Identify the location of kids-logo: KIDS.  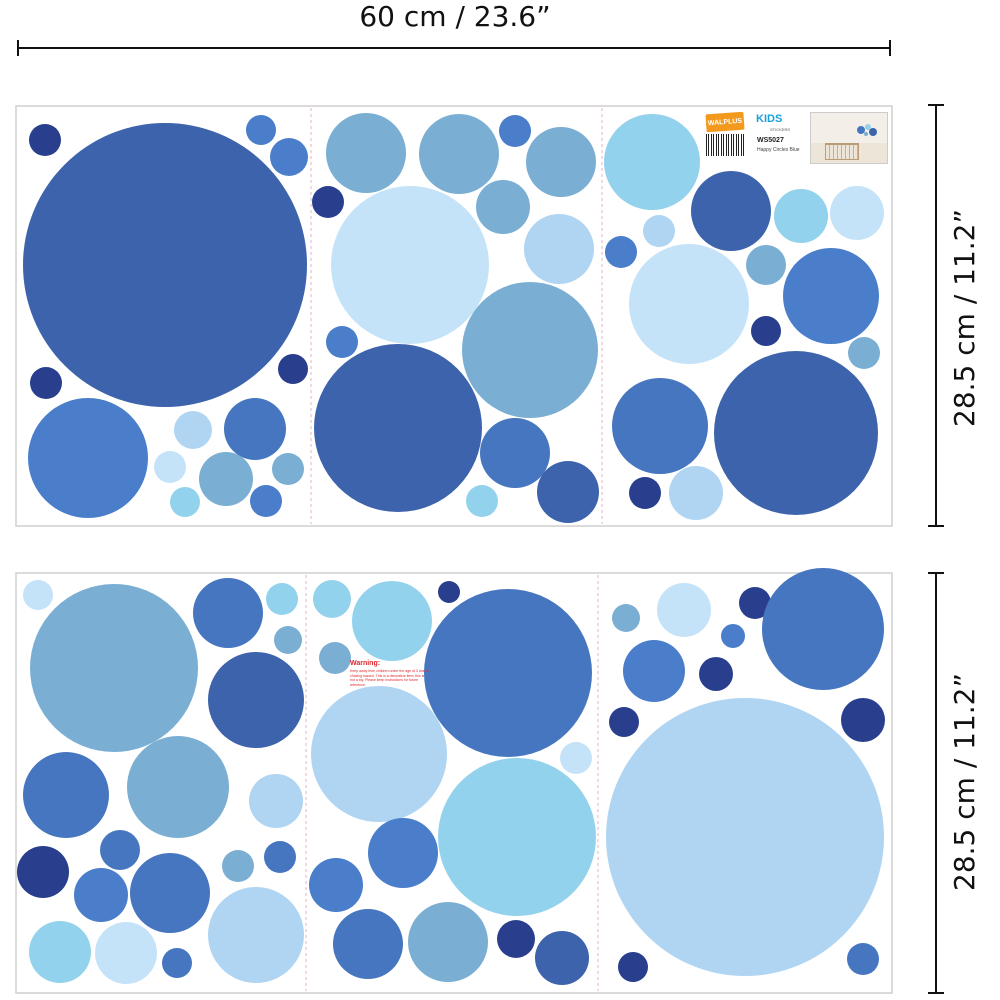
(769, 119).